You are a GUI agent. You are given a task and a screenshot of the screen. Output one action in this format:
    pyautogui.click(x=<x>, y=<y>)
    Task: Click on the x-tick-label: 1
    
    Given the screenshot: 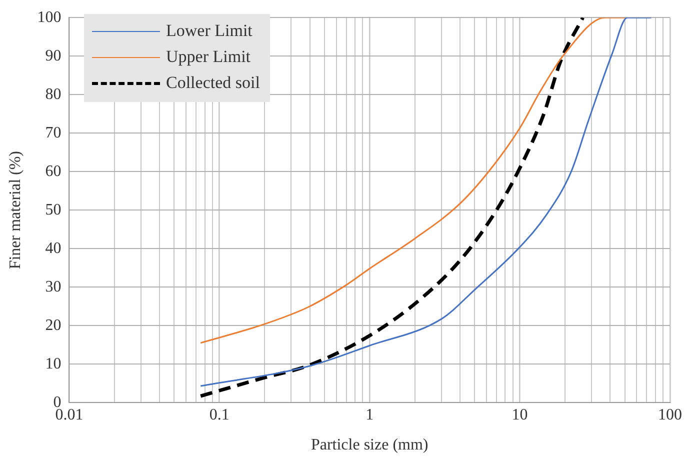 What is the action you would take?
    pyautogui.click(x=370, y=415)
    